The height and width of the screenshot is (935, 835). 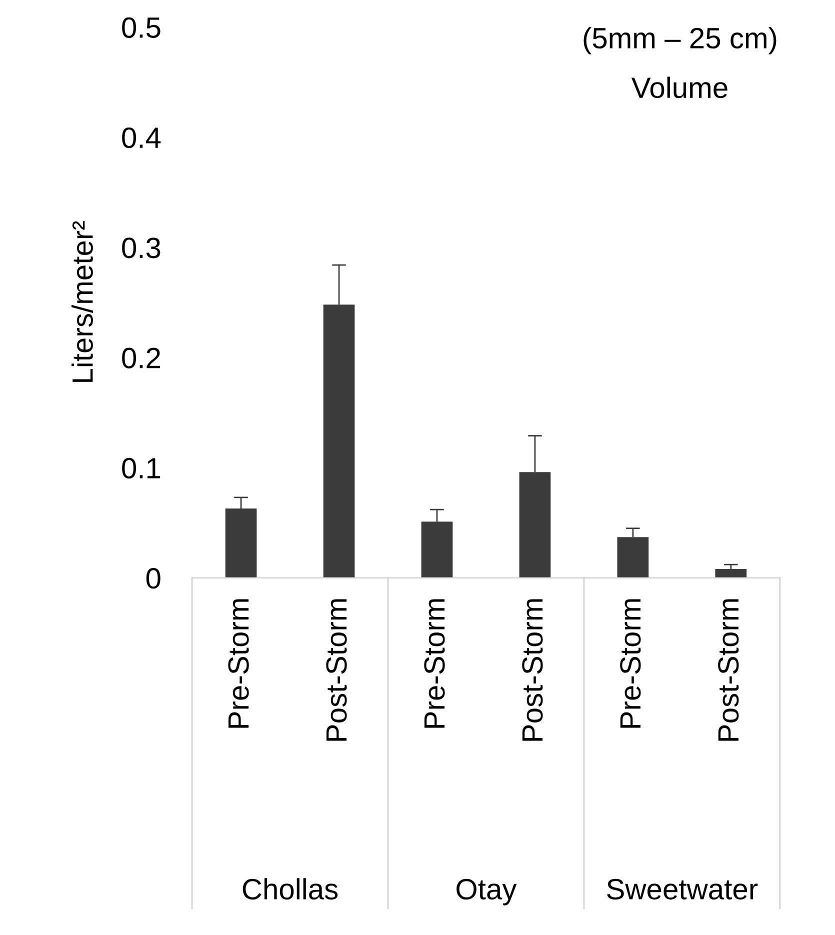 What do you see at coordinates (731, 573) in the screenshot?
I see `bar` at bounding box center [731, 573].